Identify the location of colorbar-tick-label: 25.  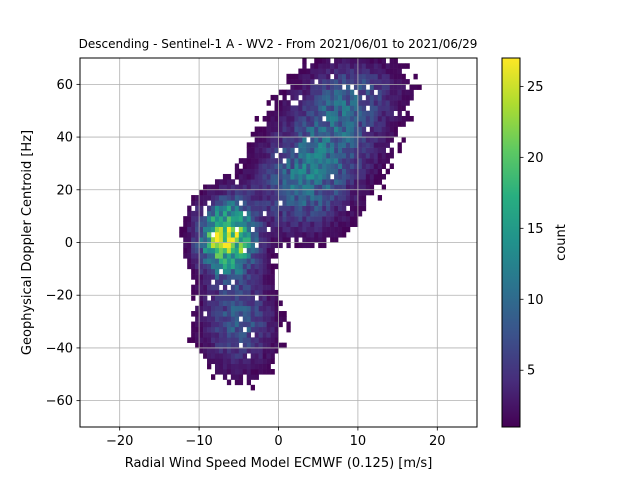
(535, 87).